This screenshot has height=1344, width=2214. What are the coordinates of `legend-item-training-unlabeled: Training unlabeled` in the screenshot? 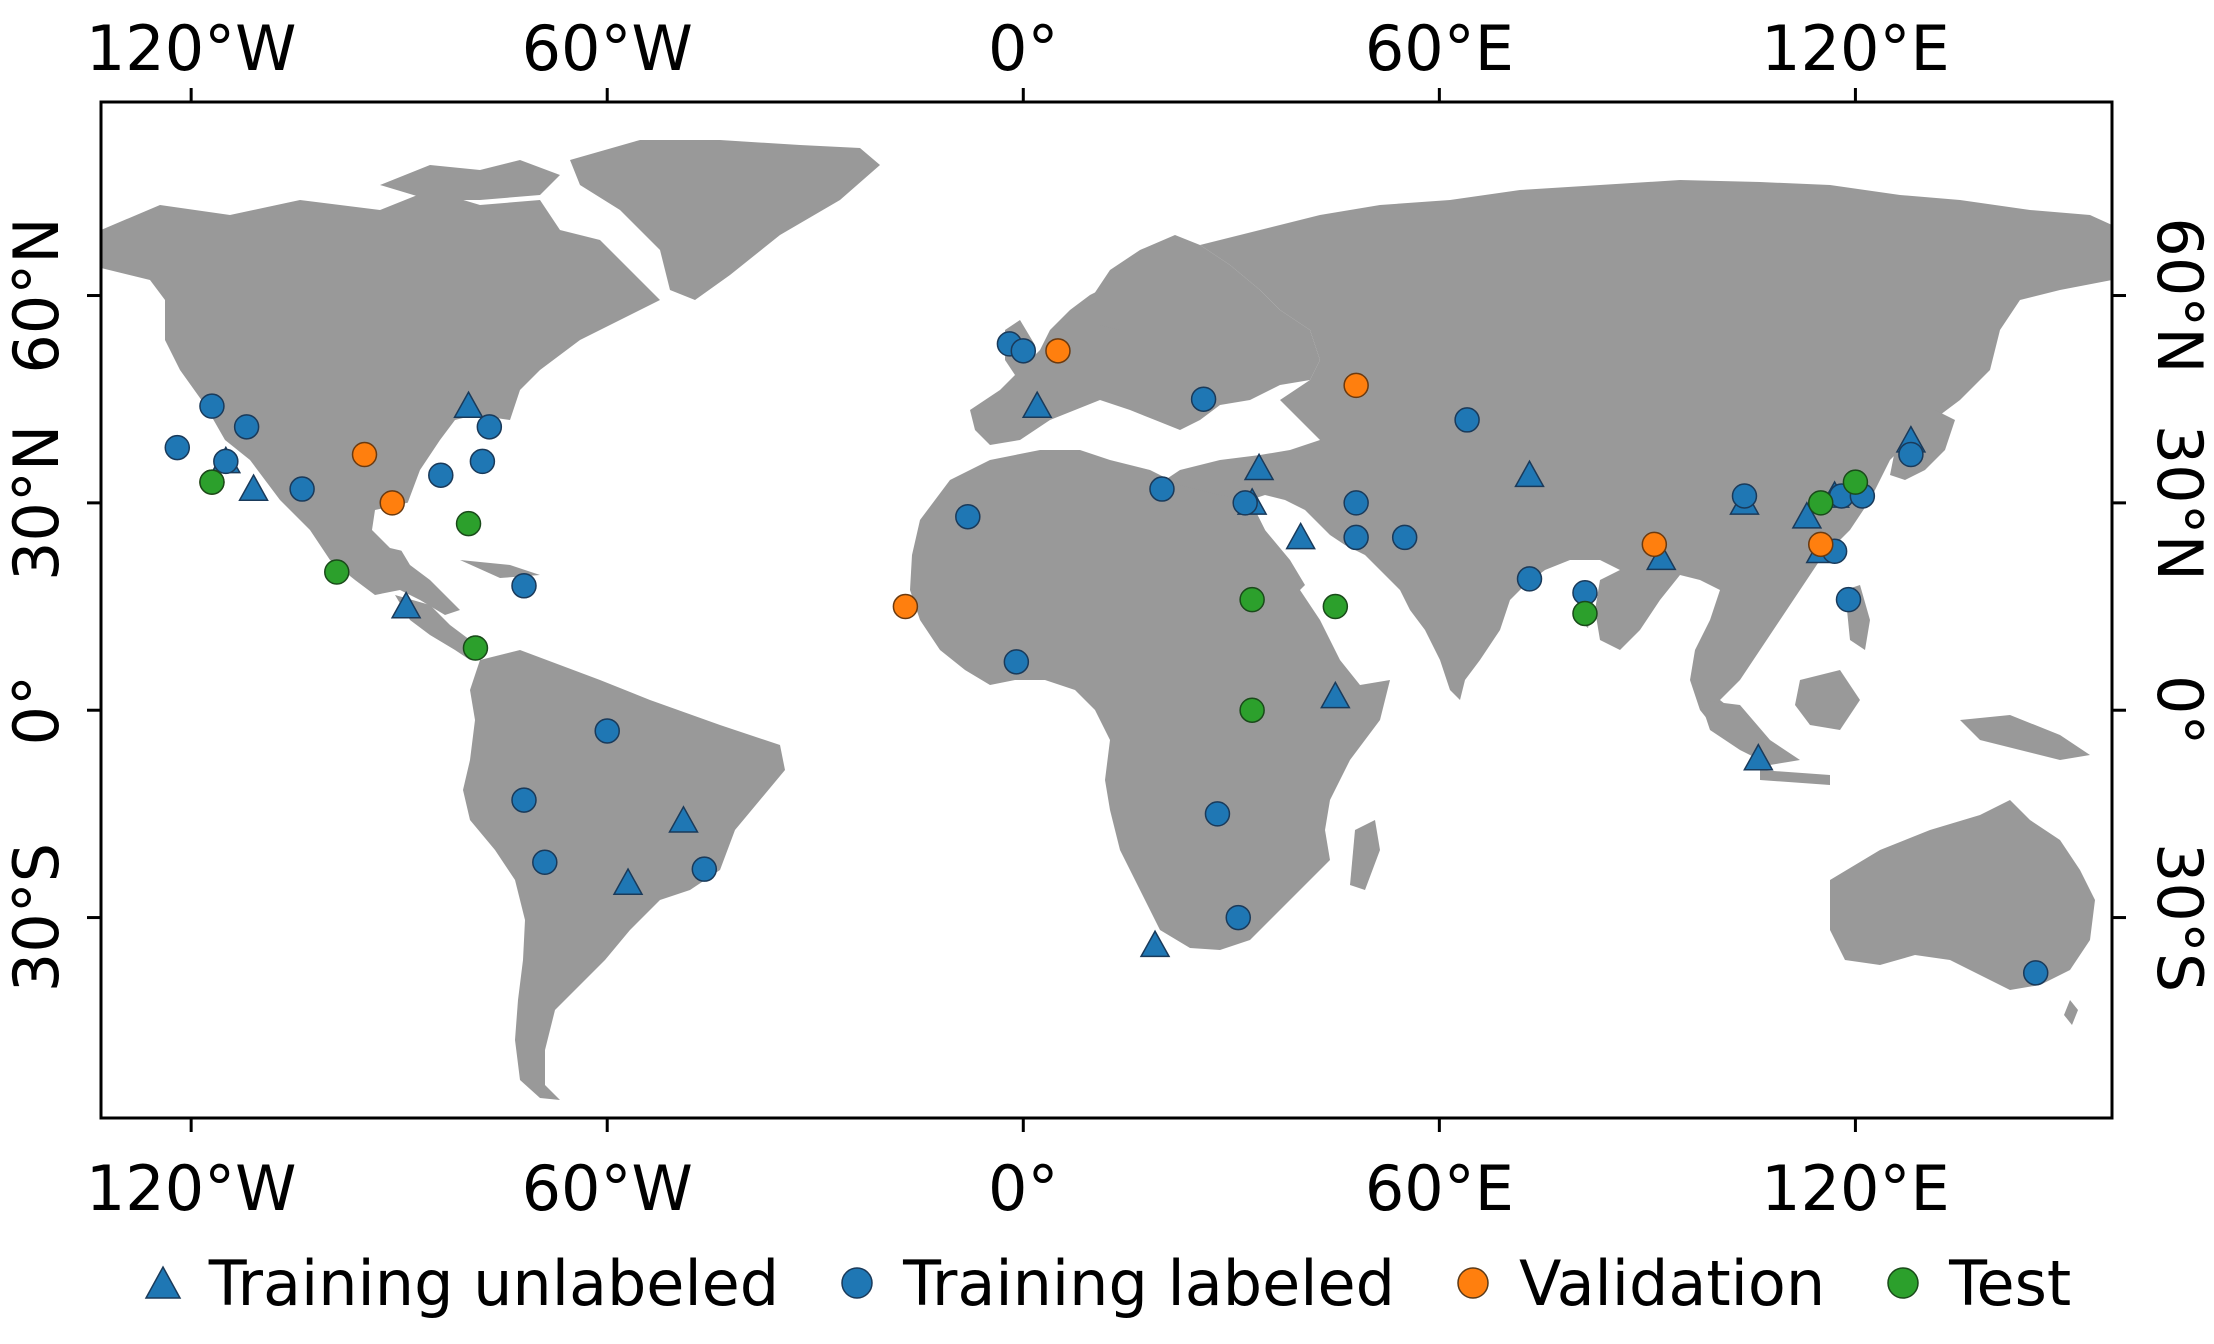 It's located at (461, 1283).